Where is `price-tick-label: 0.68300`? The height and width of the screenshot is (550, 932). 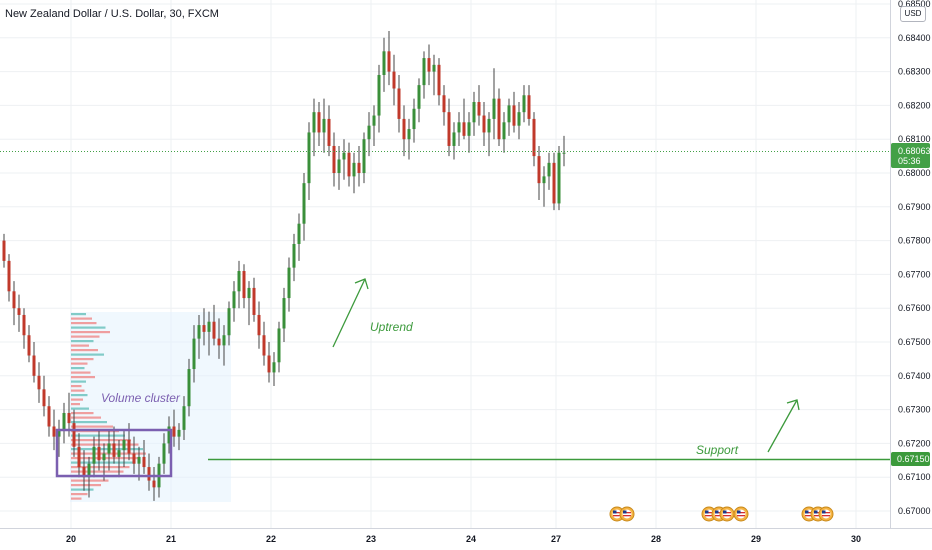 price-tick-label: 0.68300 is located at coordinates (914, 72).